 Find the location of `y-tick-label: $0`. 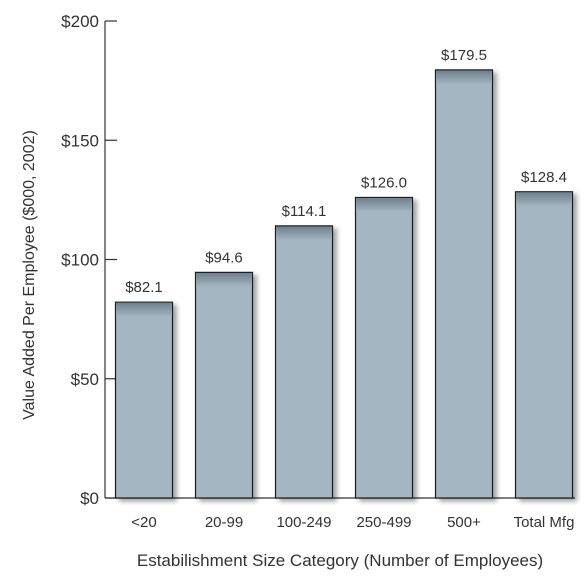

y-tick-label: $0 is located at coordinates (89, 498).